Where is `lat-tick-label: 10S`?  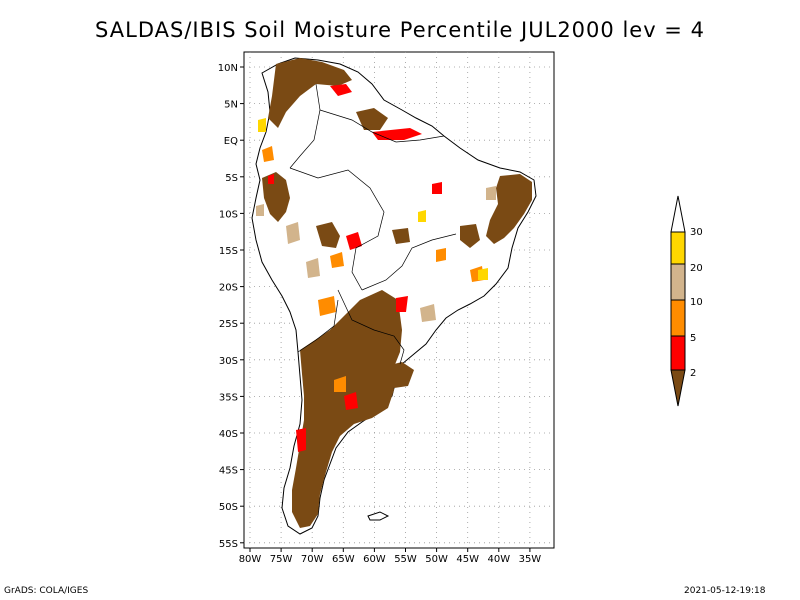 lat-tick-label: 10S is located at coordinates (228, 214).